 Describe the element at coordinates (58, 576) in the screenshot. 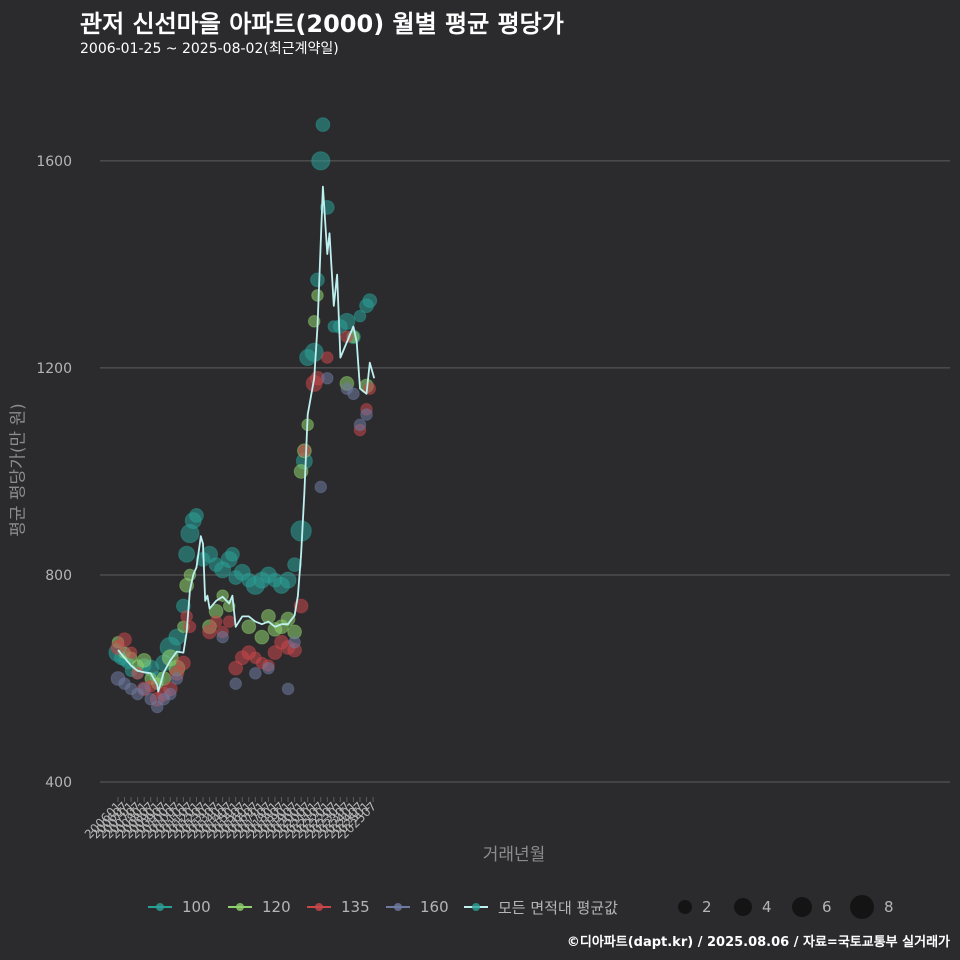

I see `y-tick-label: 800` at that location.